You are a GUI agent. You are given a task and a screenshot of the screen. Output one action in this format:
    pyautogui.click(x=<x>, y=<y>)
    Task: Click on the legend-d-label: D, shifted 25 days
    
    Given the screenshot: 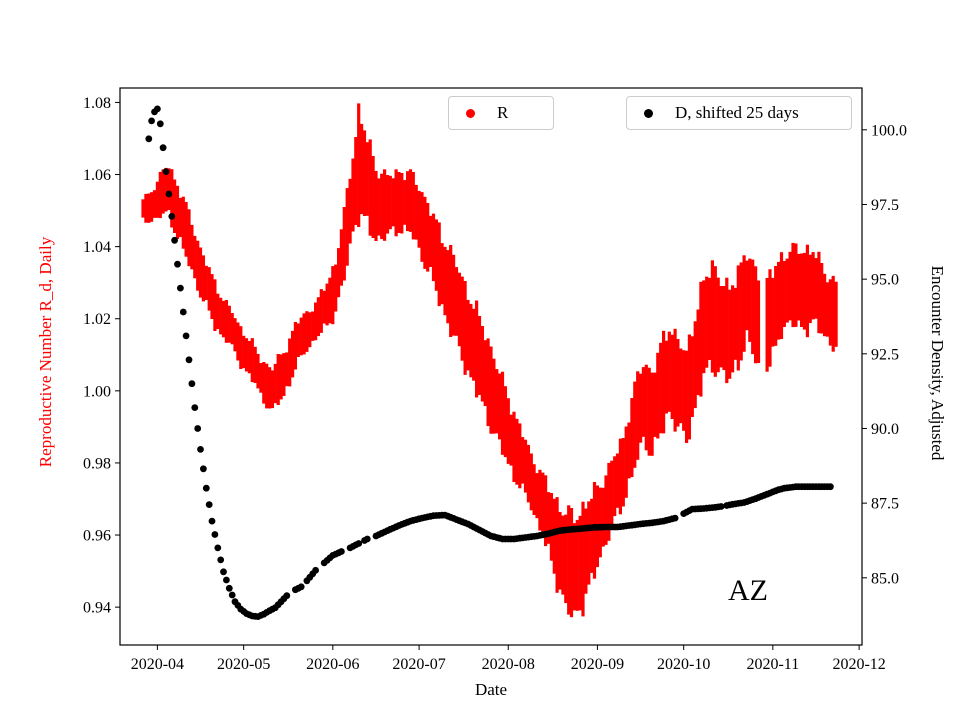 What is the action you would take?
    pyautogui.click(x=737, y=112)
    